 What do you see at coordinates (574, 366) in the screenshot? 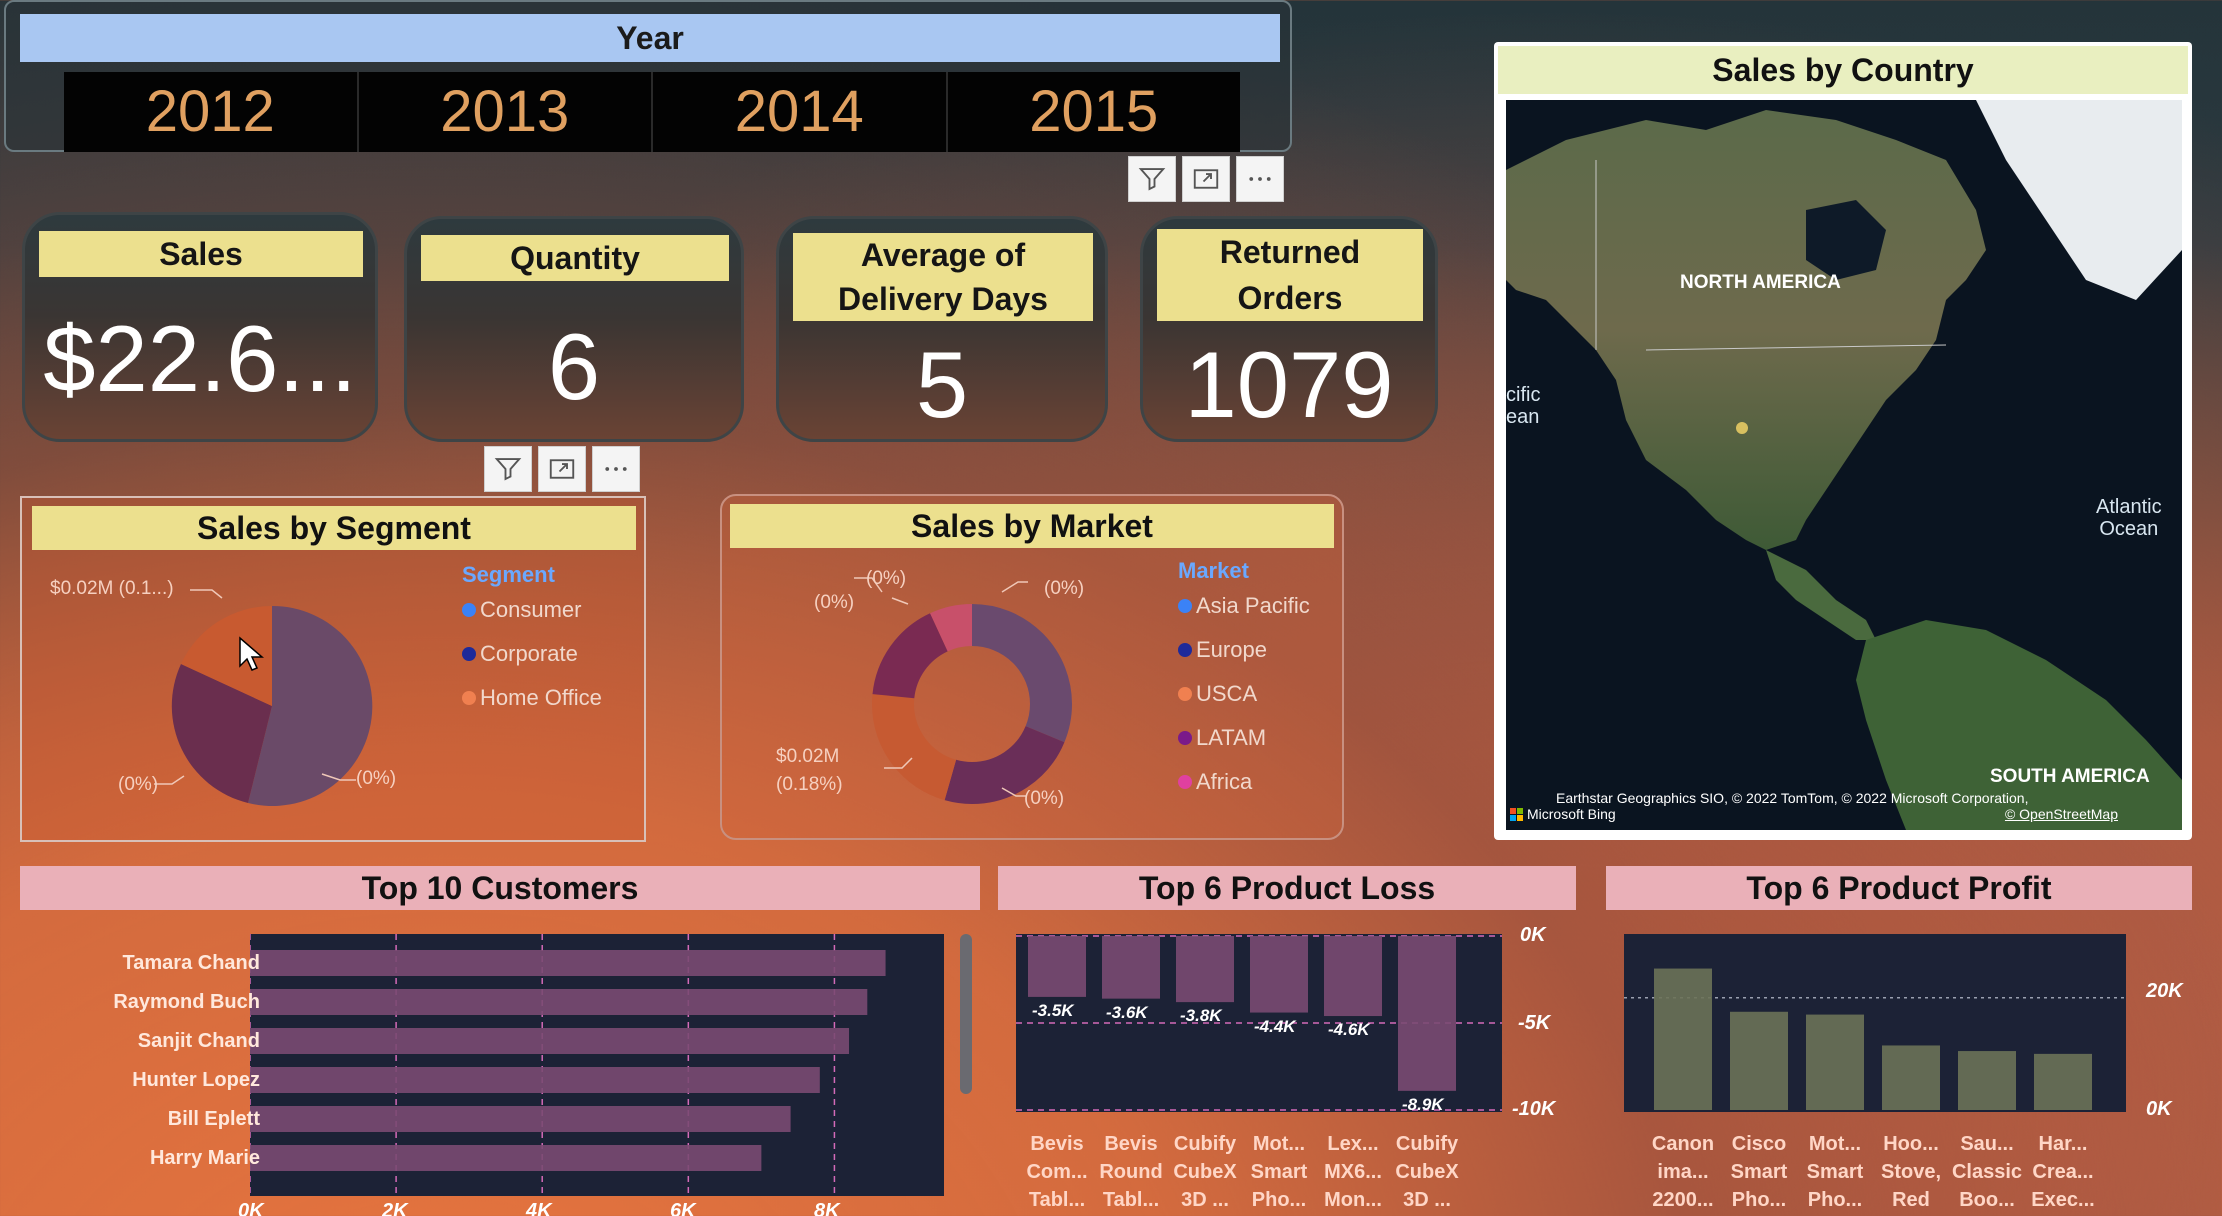
I see `kpi-value-quantity: 6` at bounding box center [574, 366].